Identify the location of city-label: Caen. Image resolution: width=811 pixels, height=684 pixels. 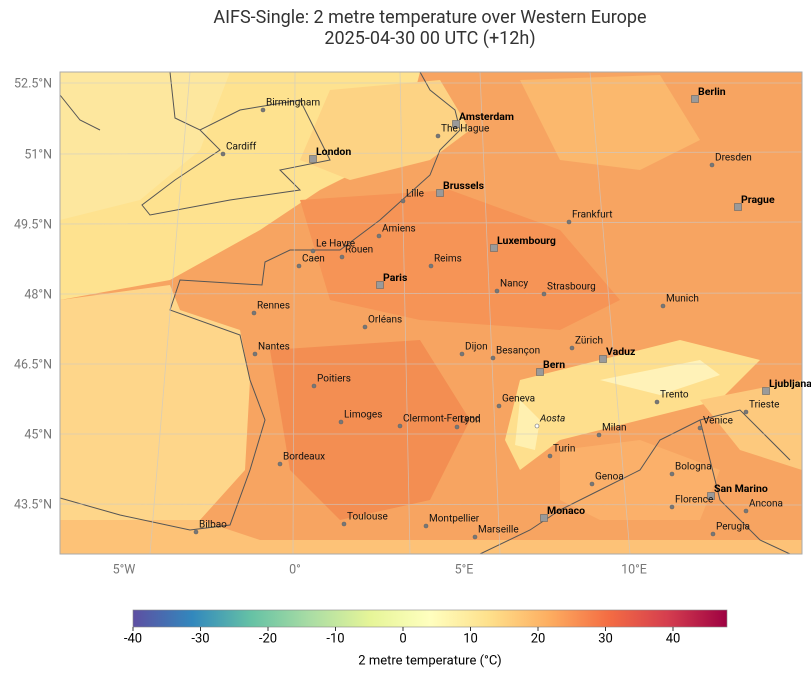
(313, 259).